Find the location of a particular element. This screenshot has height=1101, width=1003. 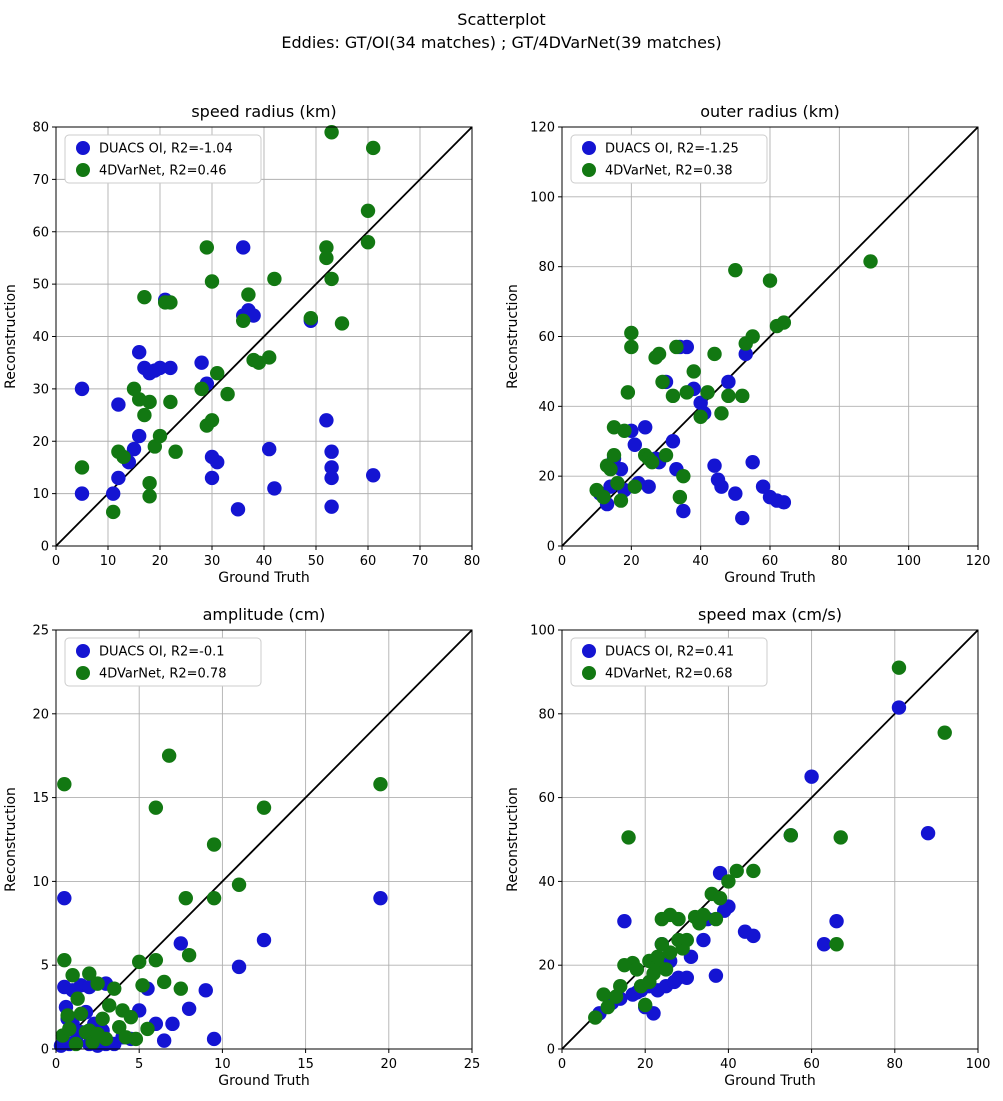

figure-title-line1: Scatterplot is located at coordinates (501, 19).